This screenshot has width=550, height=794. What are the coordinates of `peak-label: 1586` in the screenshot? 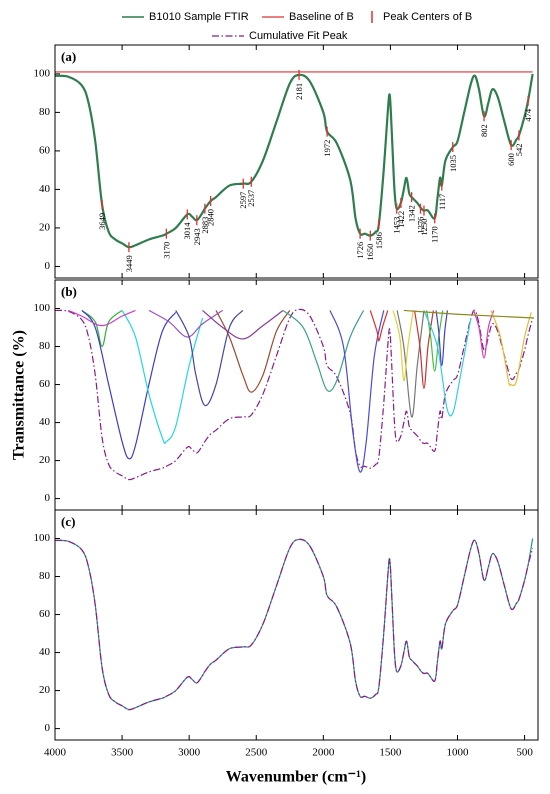 It's located at (379, 240).